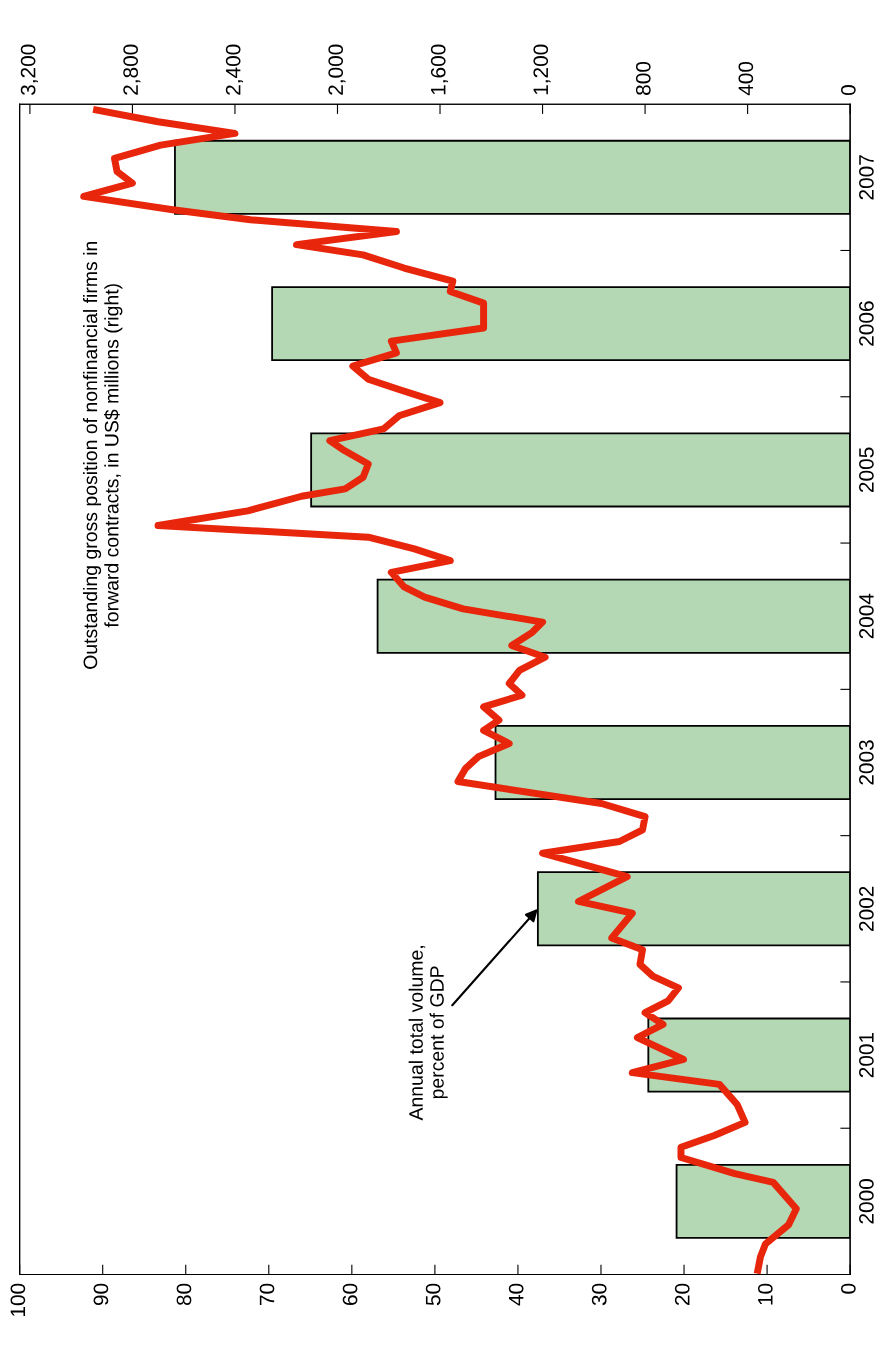  I want to click on x-tick-label: 10, so click(765, 1294).